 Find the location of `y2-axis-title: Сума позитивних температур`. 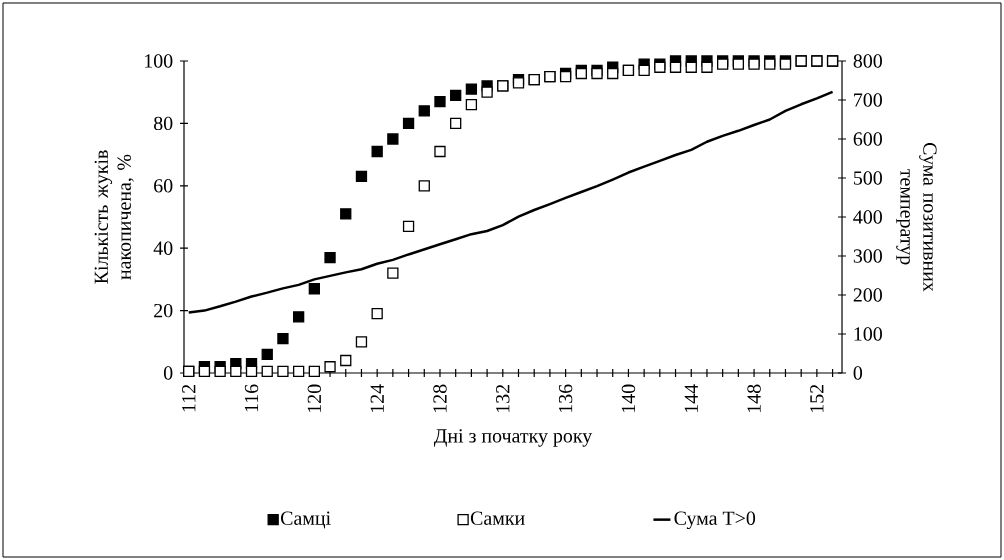

y2-axis-title: Сума позитивних температур is located at coordinates (916, 217).